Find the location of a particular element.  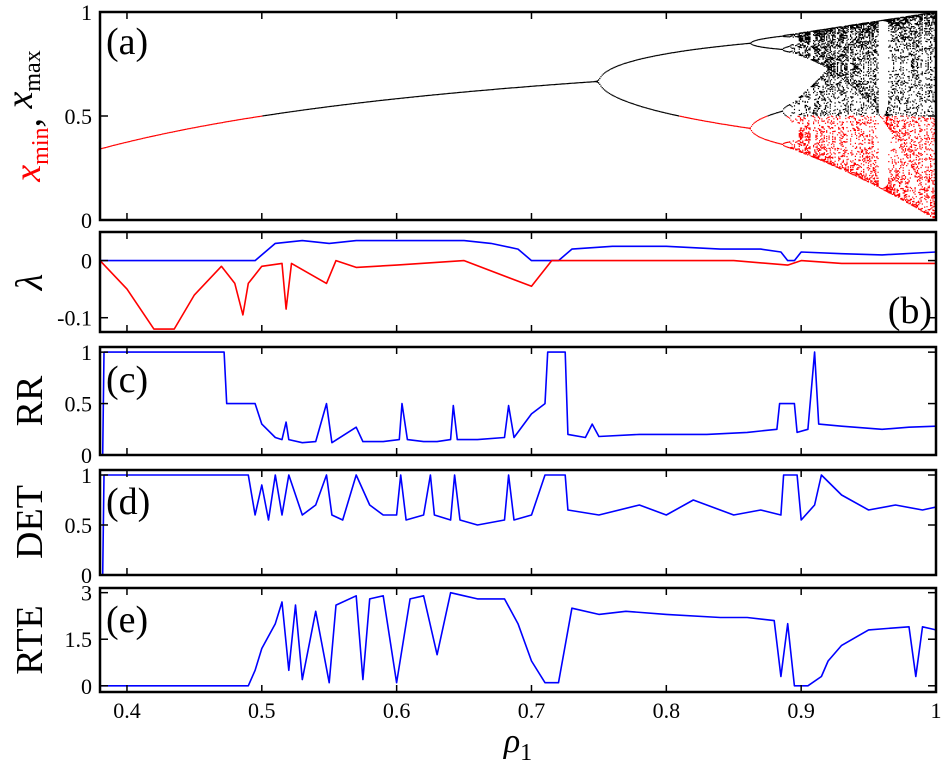

panel-c-frame is located at coordinates (518, 401).